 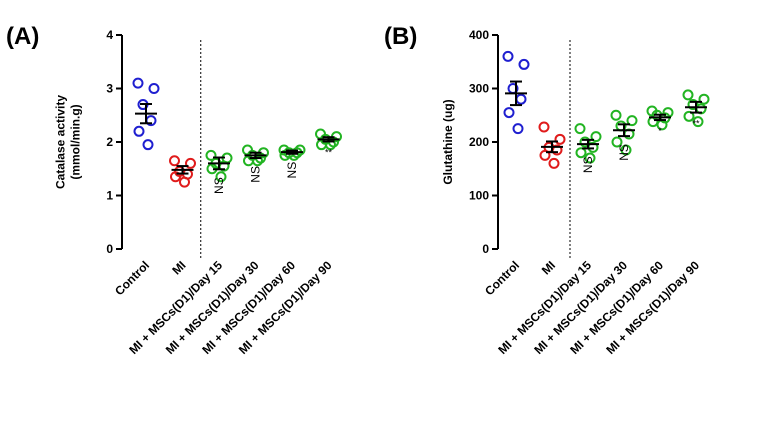 What do you see at coordinates (61, 142) in the screenshot?
I see `y-axis-label-line: Catalase activity` at bounding box center [61, 142].